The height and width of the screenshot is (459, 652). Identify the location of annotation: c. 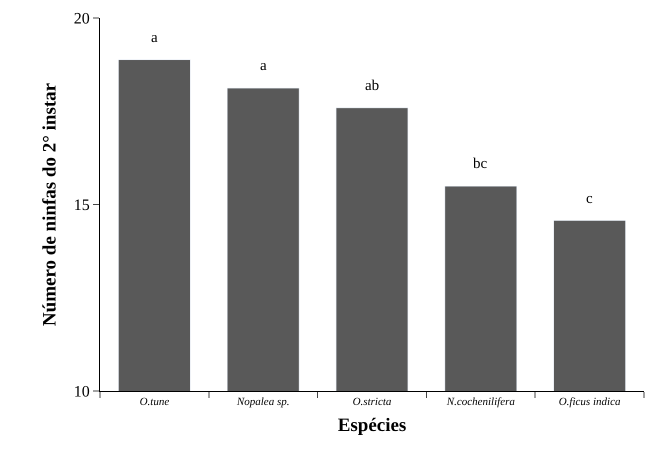
(589, 199).